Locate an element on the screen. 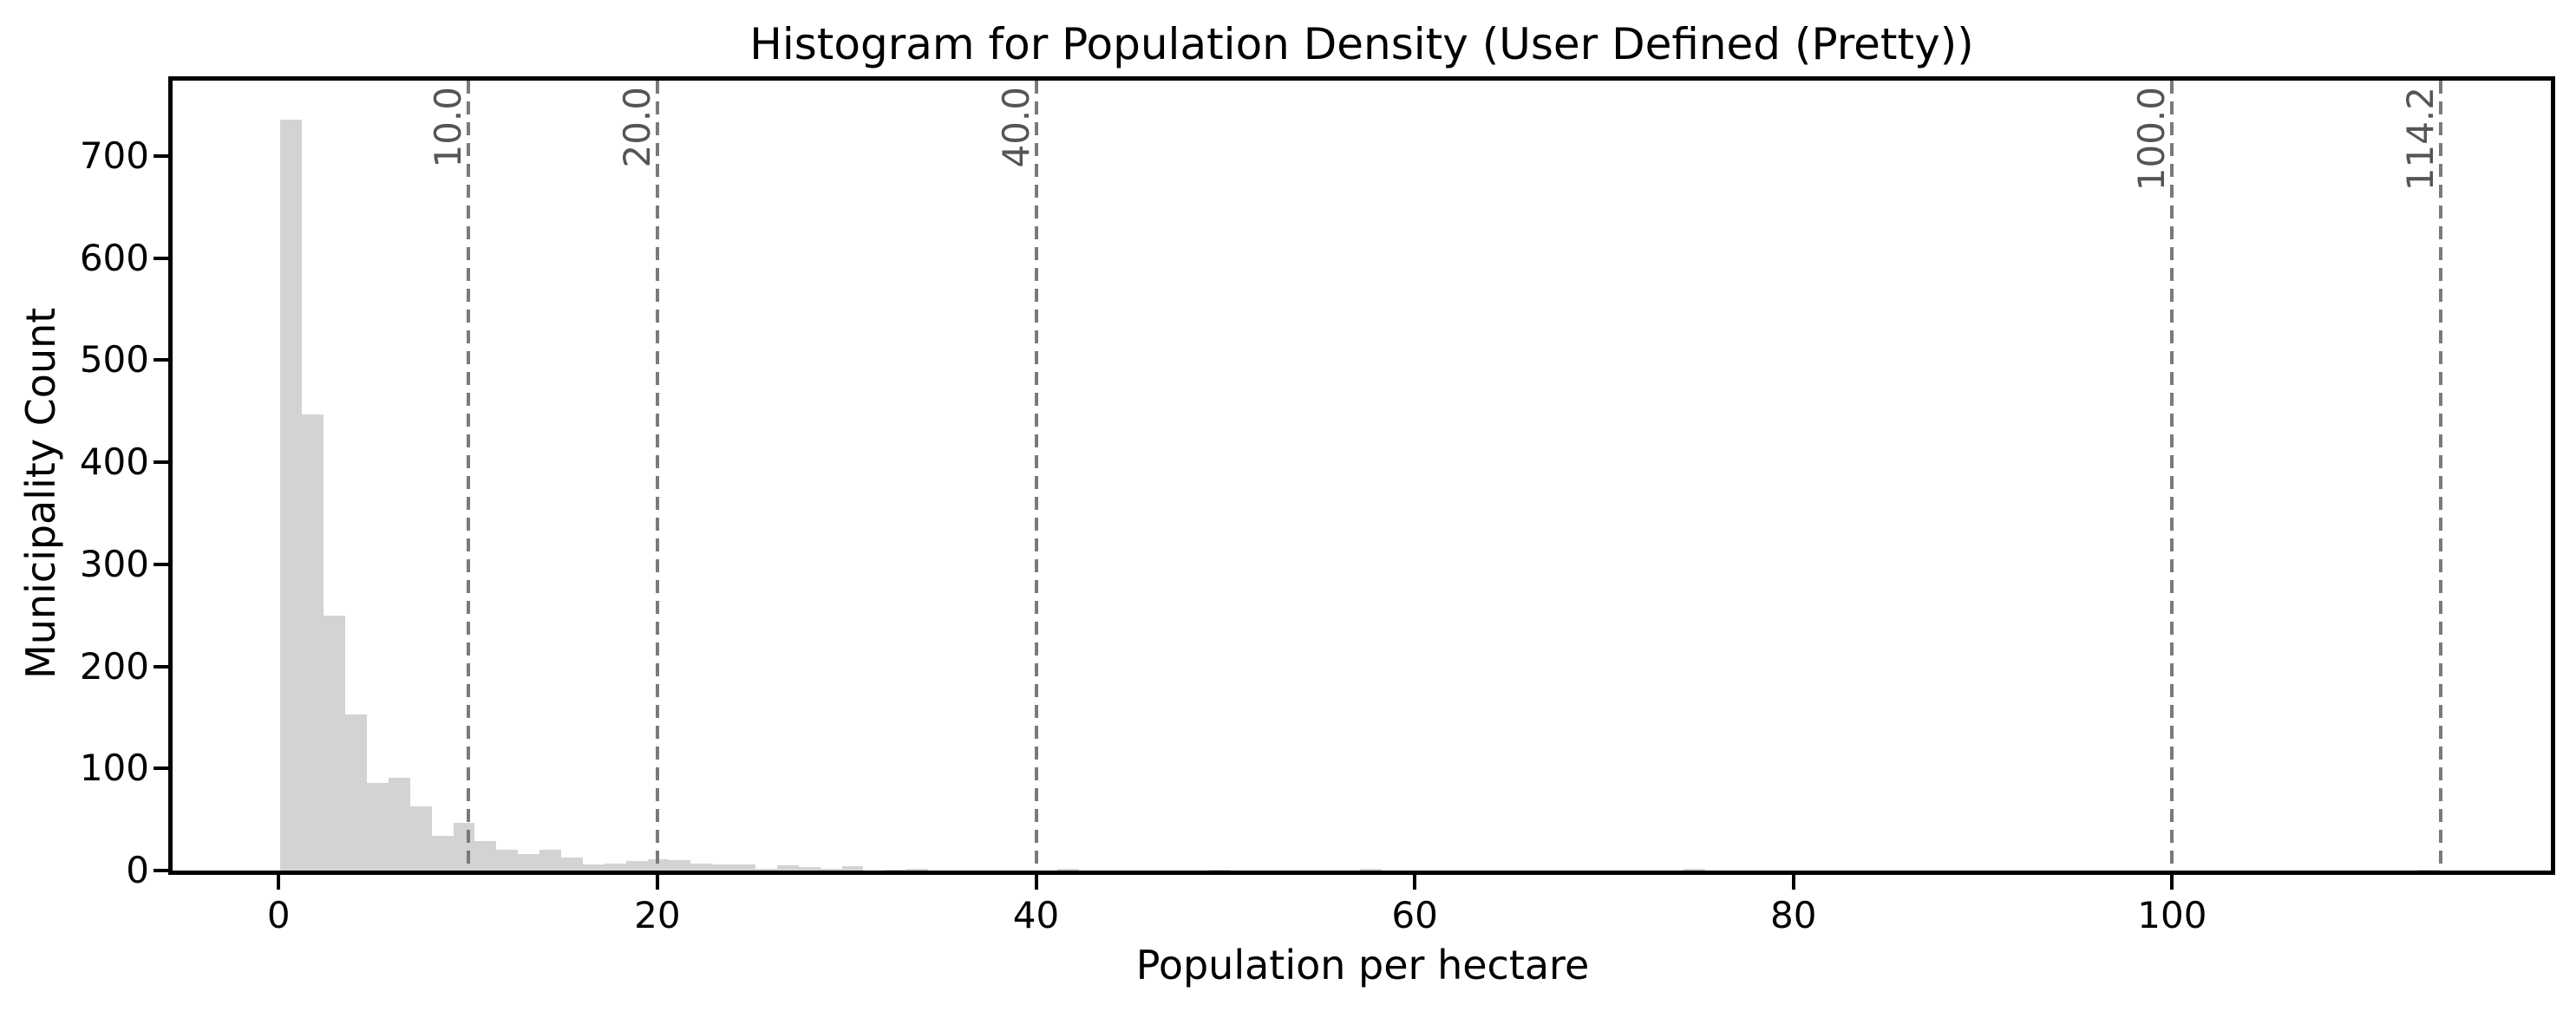 Image resolution: width=2576 pixels, height=1011 pixels. x-tick-label: 20 is located at coordinates (657, 915).